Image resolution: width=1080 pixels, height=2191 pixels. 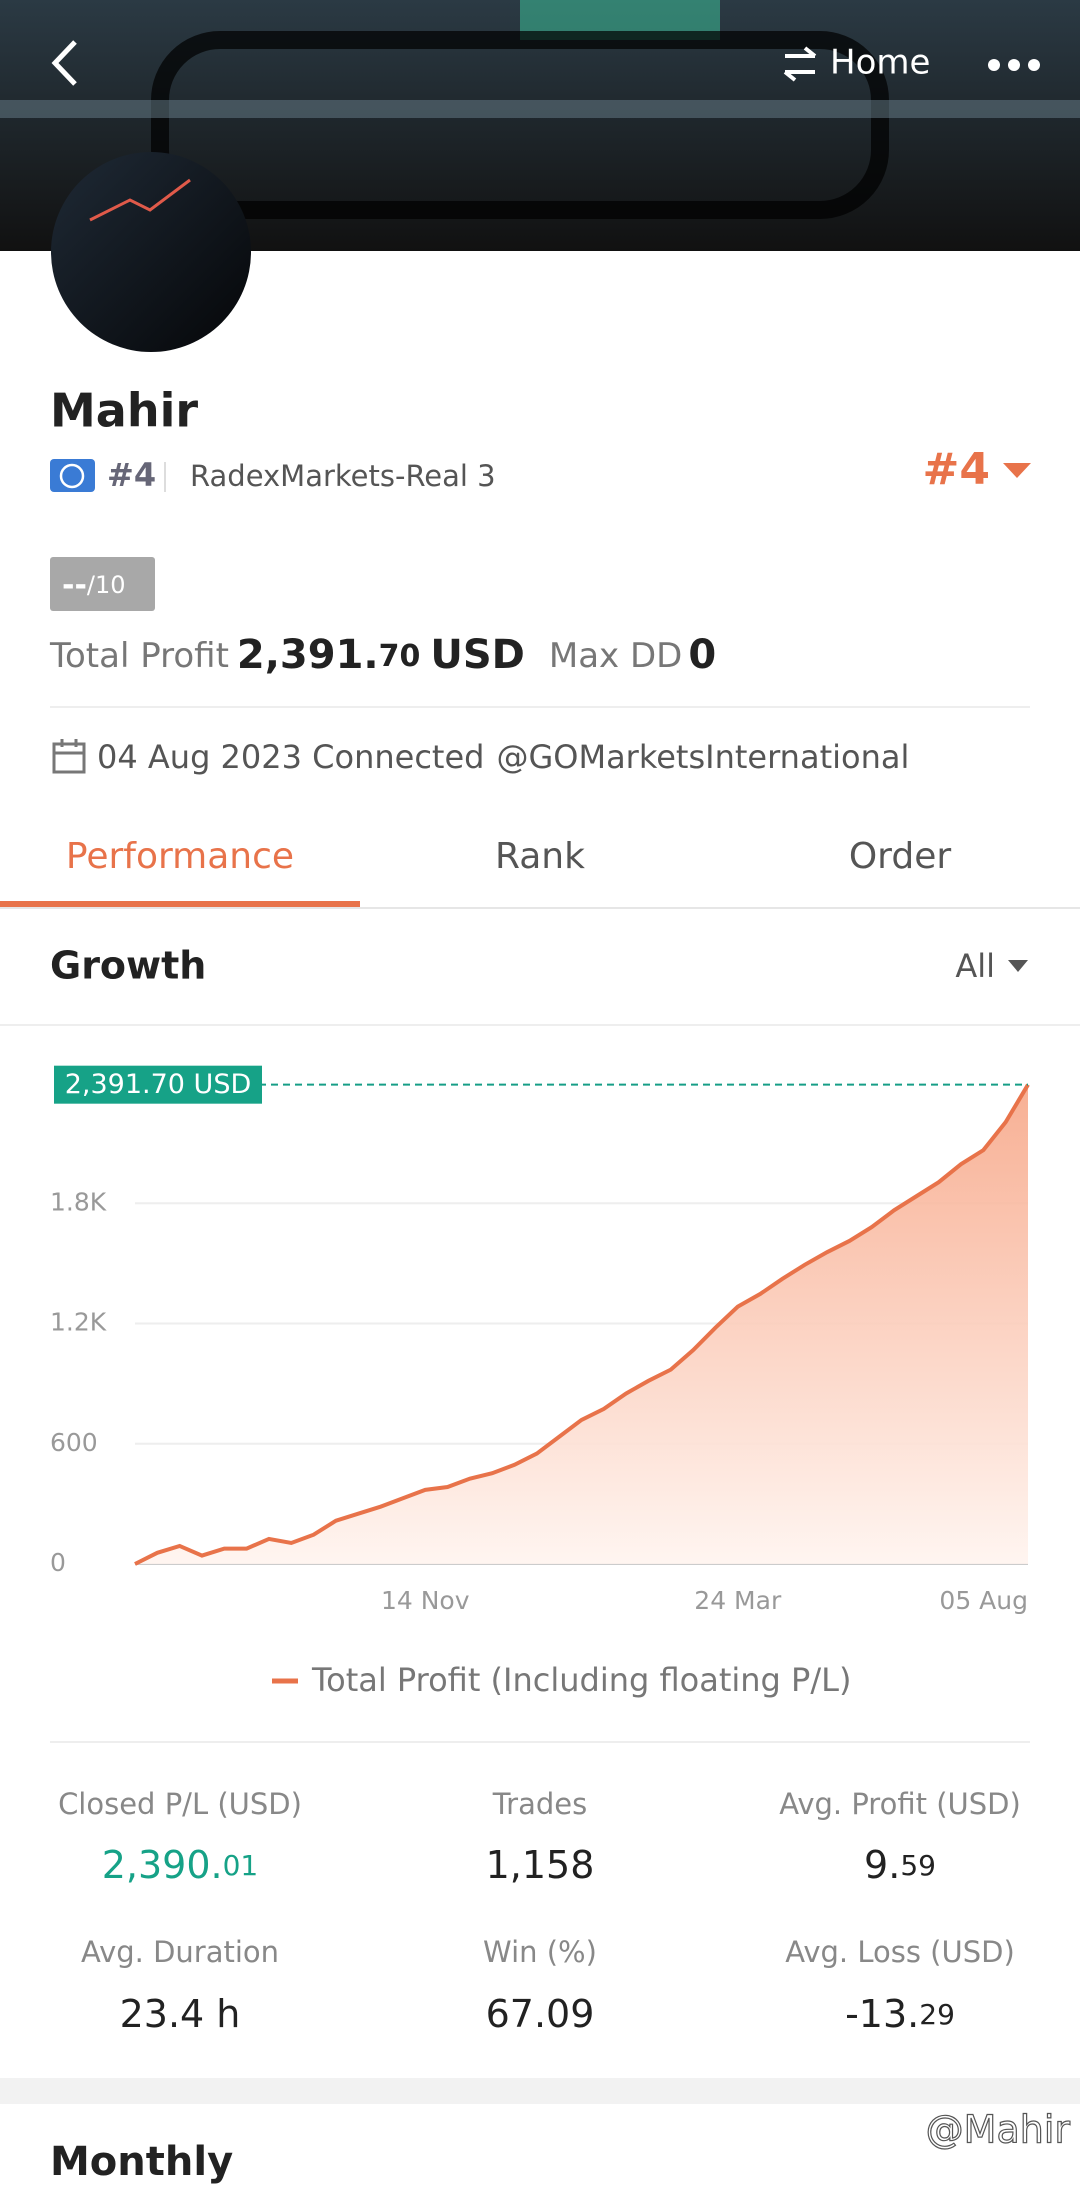 What do you see at coordinates (180, 1804) in the screenshot?
I see `stat-label: Closed P/L (USD)` at bounding box center [180, 1804].